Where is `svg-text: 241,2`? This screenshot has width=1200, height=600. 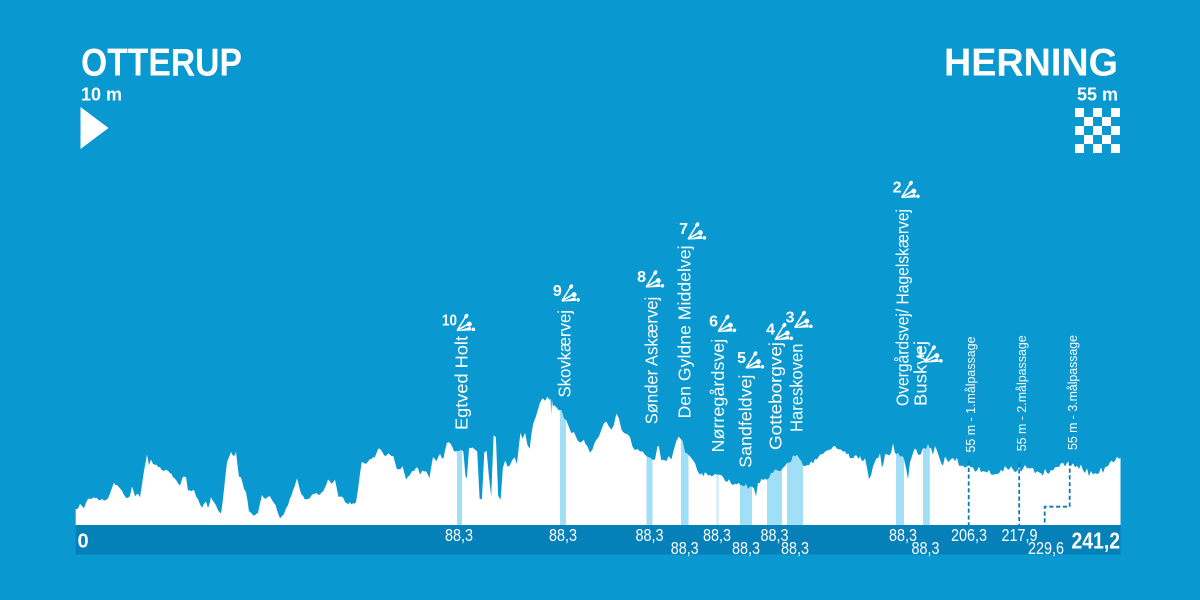 svg-text: 241,2 is located at coordinates (1096, 541).